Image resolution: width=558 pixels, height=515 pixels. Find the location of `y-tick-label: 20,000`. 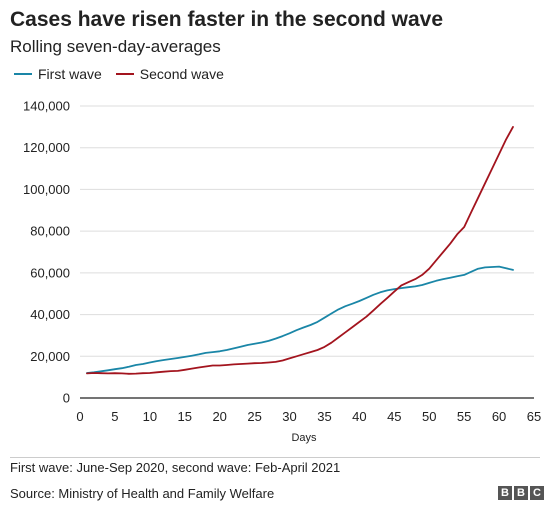

y-tick-label: 20,000 is located at coordinates (50, 356).